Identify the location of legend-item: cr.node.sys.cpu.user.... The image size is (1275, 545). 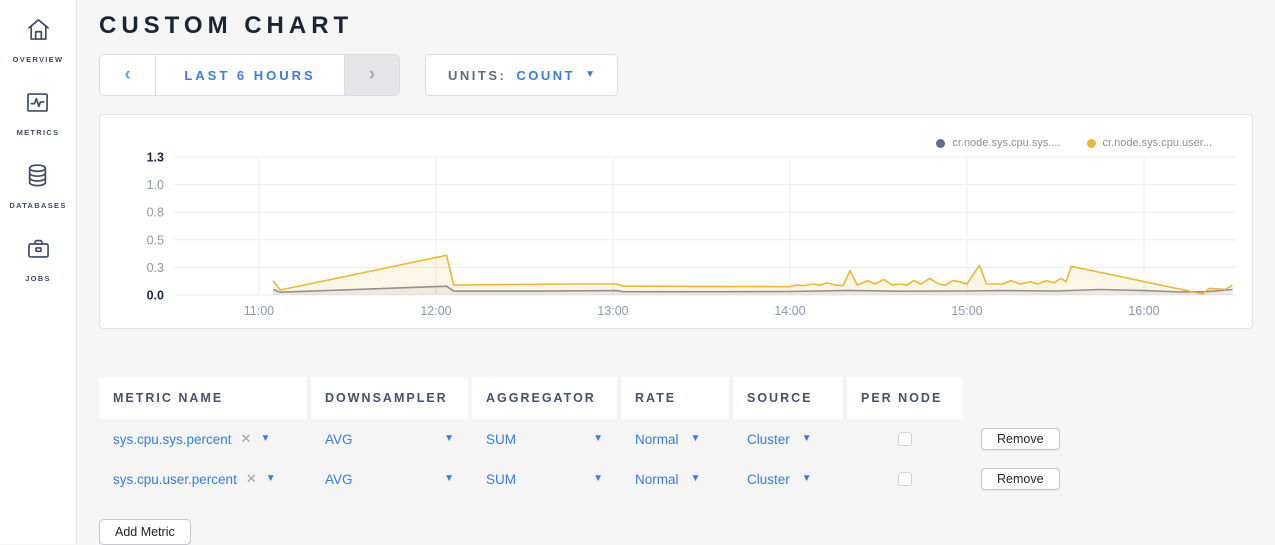
(1149, 143).